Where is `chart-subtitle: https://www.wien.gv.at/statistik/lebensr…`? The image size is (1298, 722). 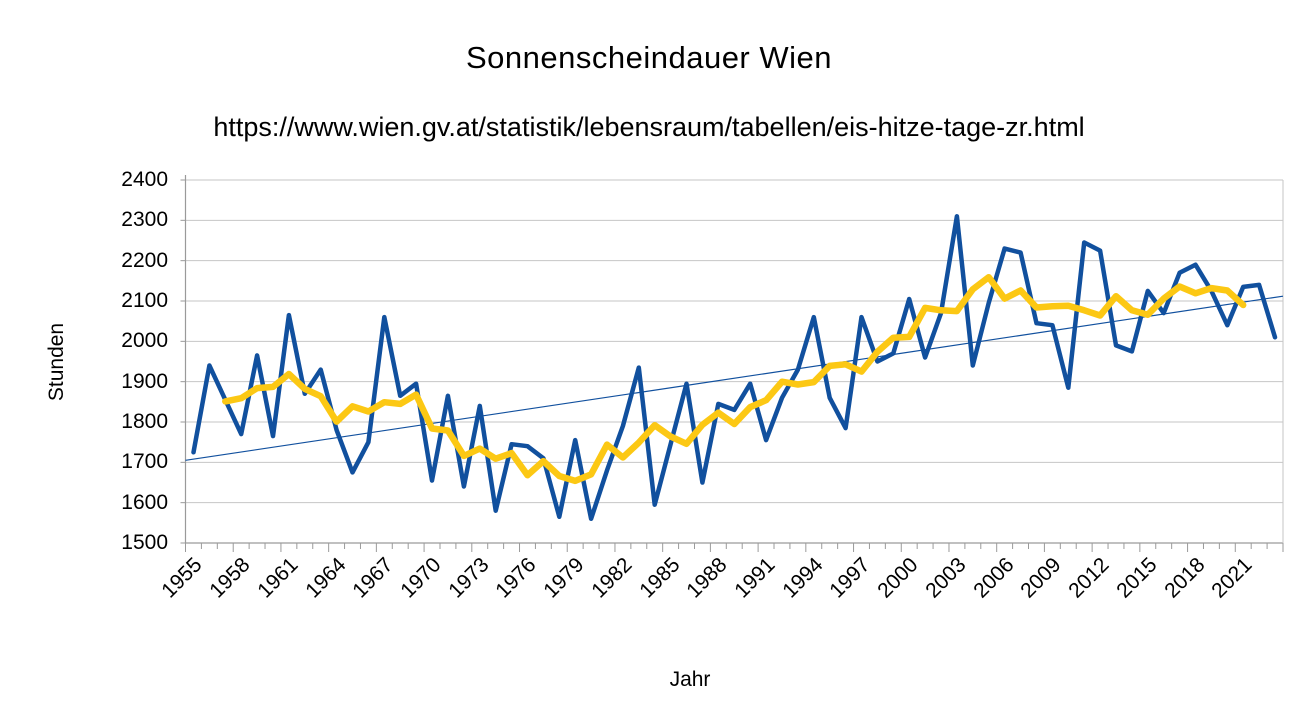 chart-subtitle: https://www.wien.gv.at/statistik/lebensr… is located at coordinates (649, 127).